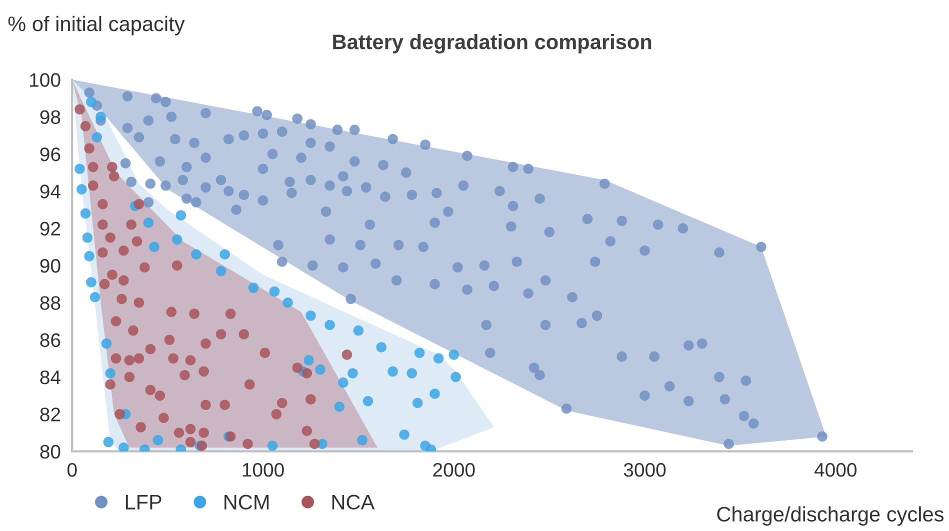  What do you see at coordinates (454, 469) in the screenshot?
I see `x-tick-label: 2000` at bounding box center [454, 469].